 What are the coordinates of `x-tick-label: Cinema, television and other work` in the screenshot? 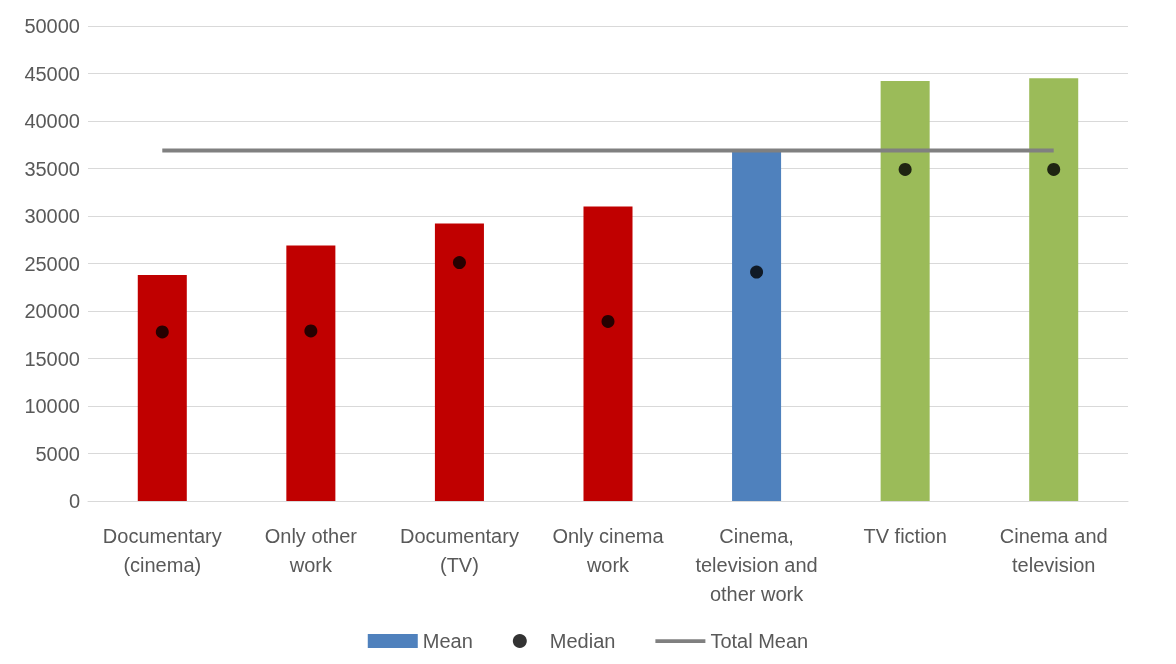 It's located at (756, 564).